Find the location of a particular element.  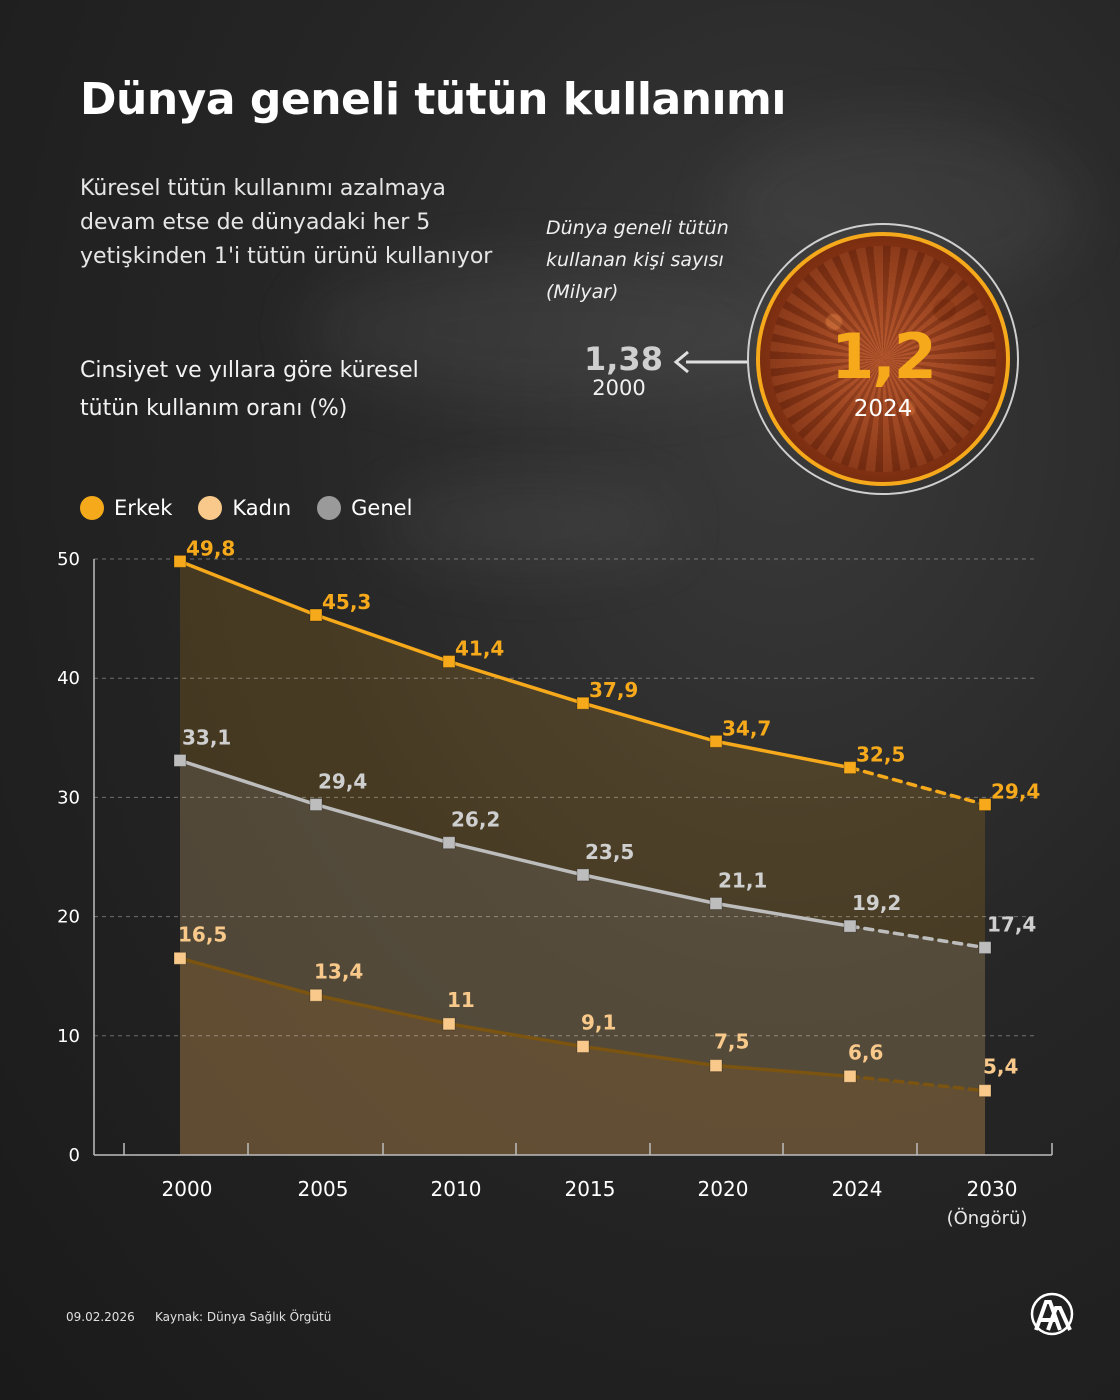

tobacco-circle-ring is located at coordinates (883, 359).